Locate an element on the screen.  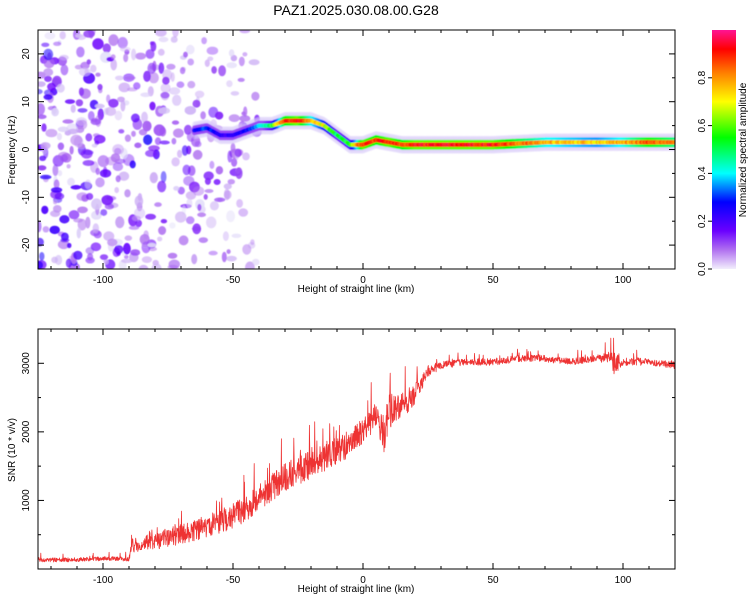
snr-x-tick-label: -100 is located at coordinates (103, 580).